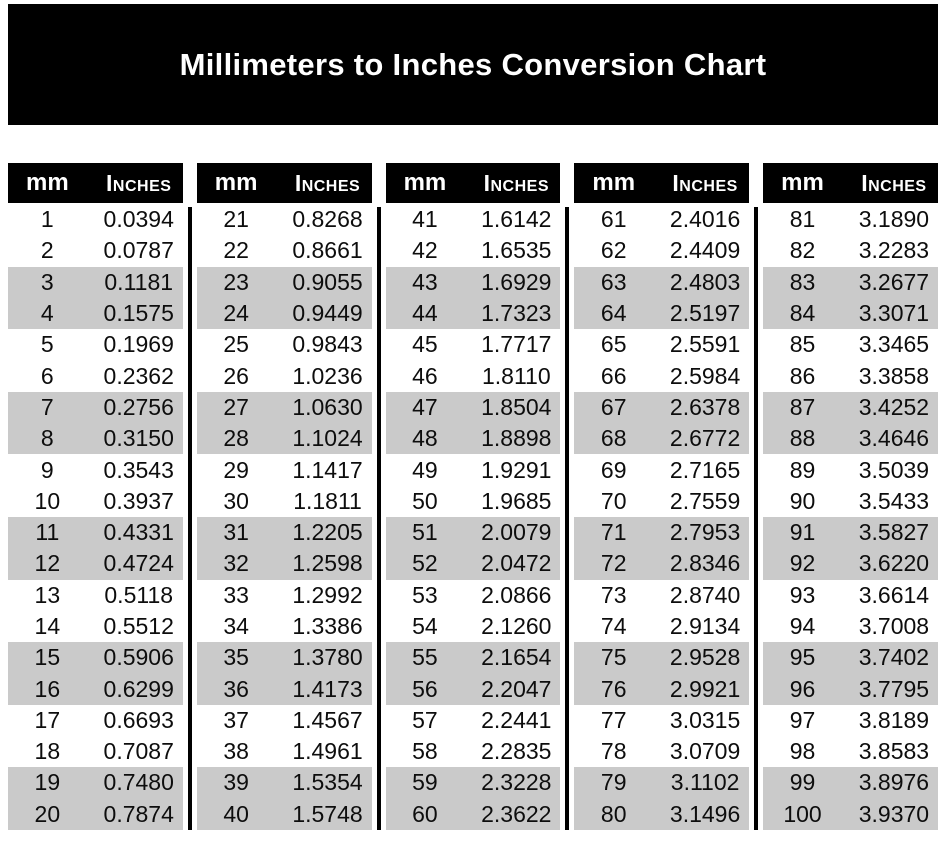  Describe the element at coordinates (138, 626) in the screenshot. I see `inches-value: 0.5512` at that location.